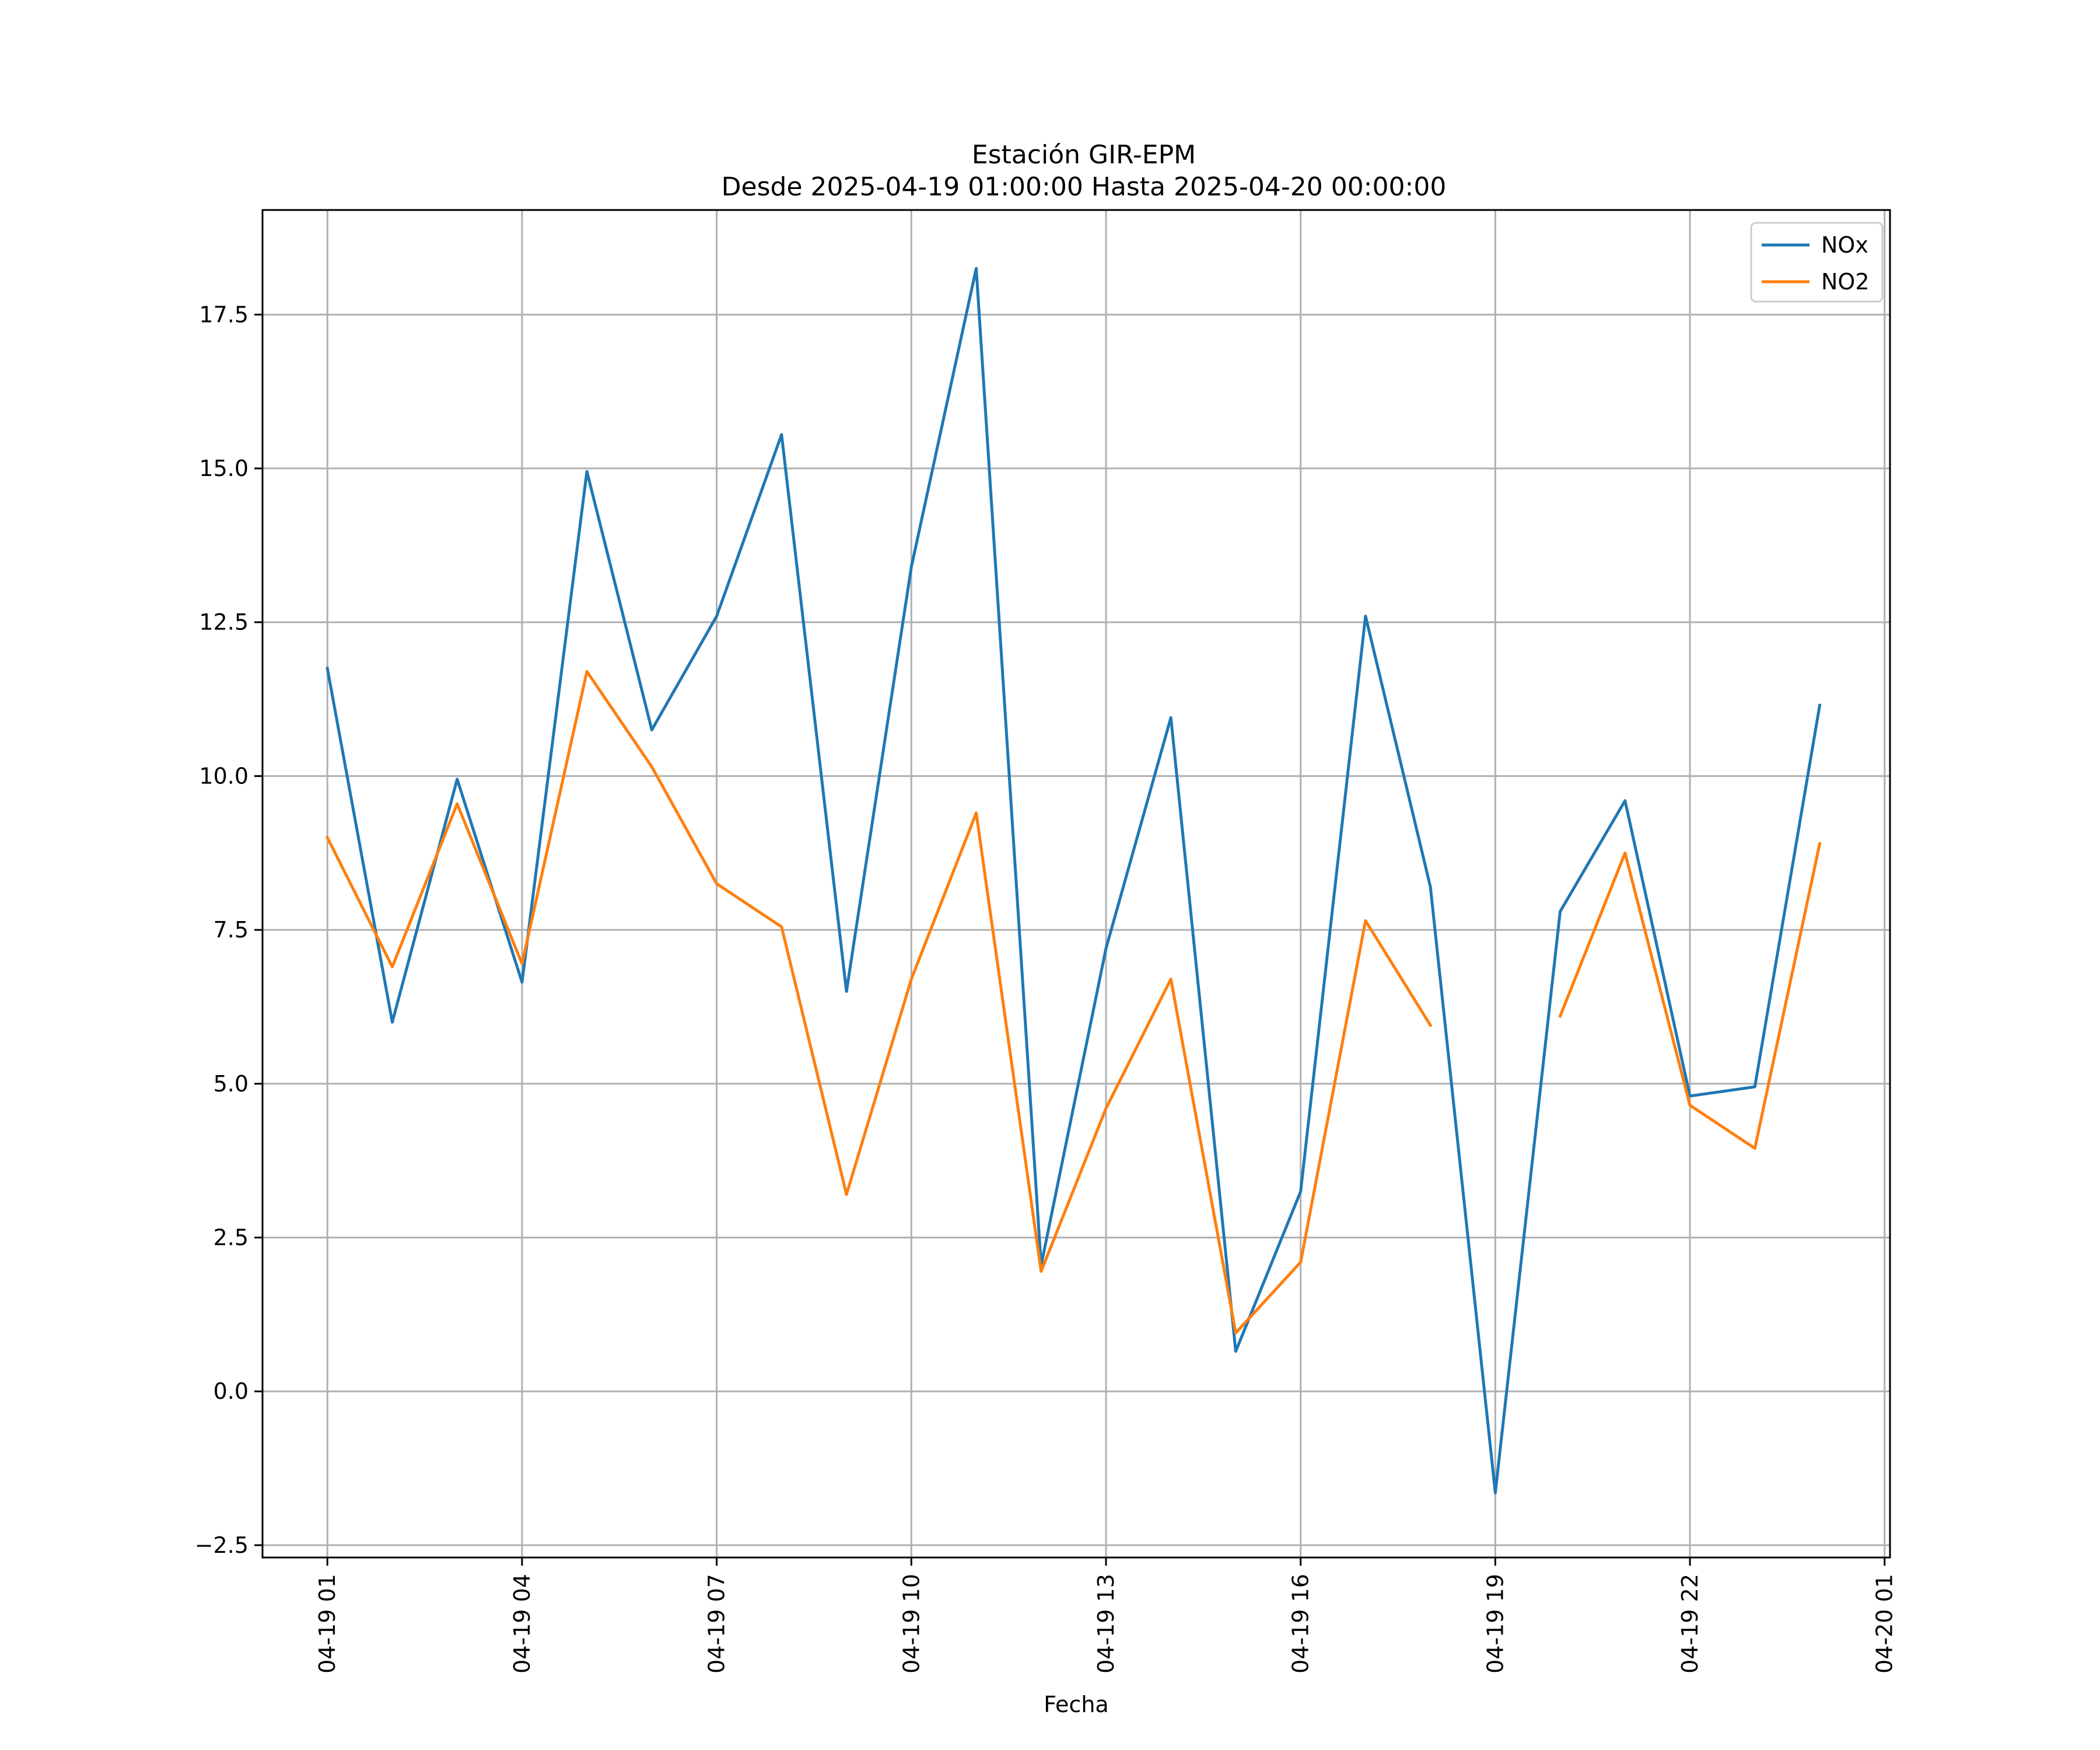 This screenshot has width=2100, height=1750. I want to click on legend-label: NO2, so click(1845, 282).